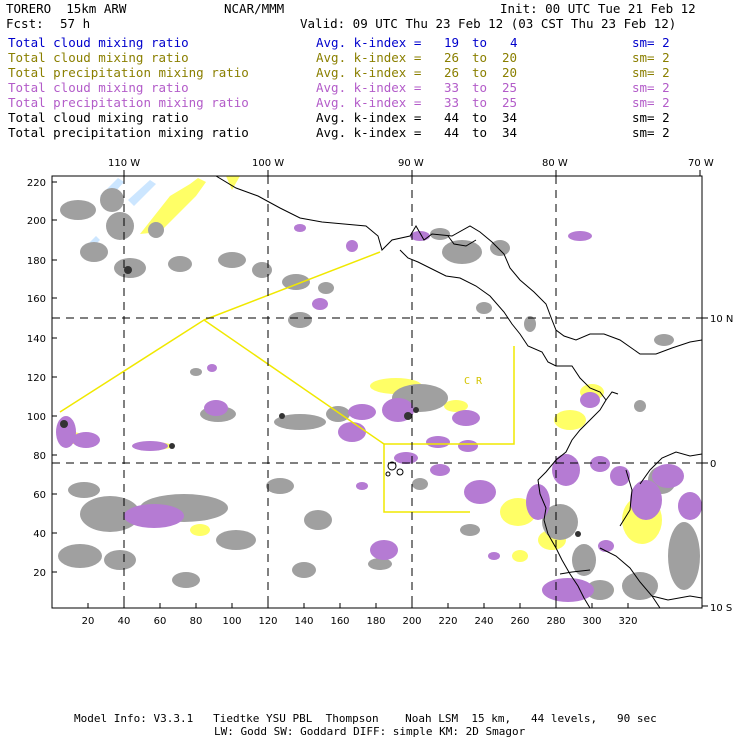 Image resolution: width=740 pixels, height=740 pixels. What do you see at coordinates (88, 621) in the screenshot?
I see `x-tick-label: 20` at bounding box center [88, 621].